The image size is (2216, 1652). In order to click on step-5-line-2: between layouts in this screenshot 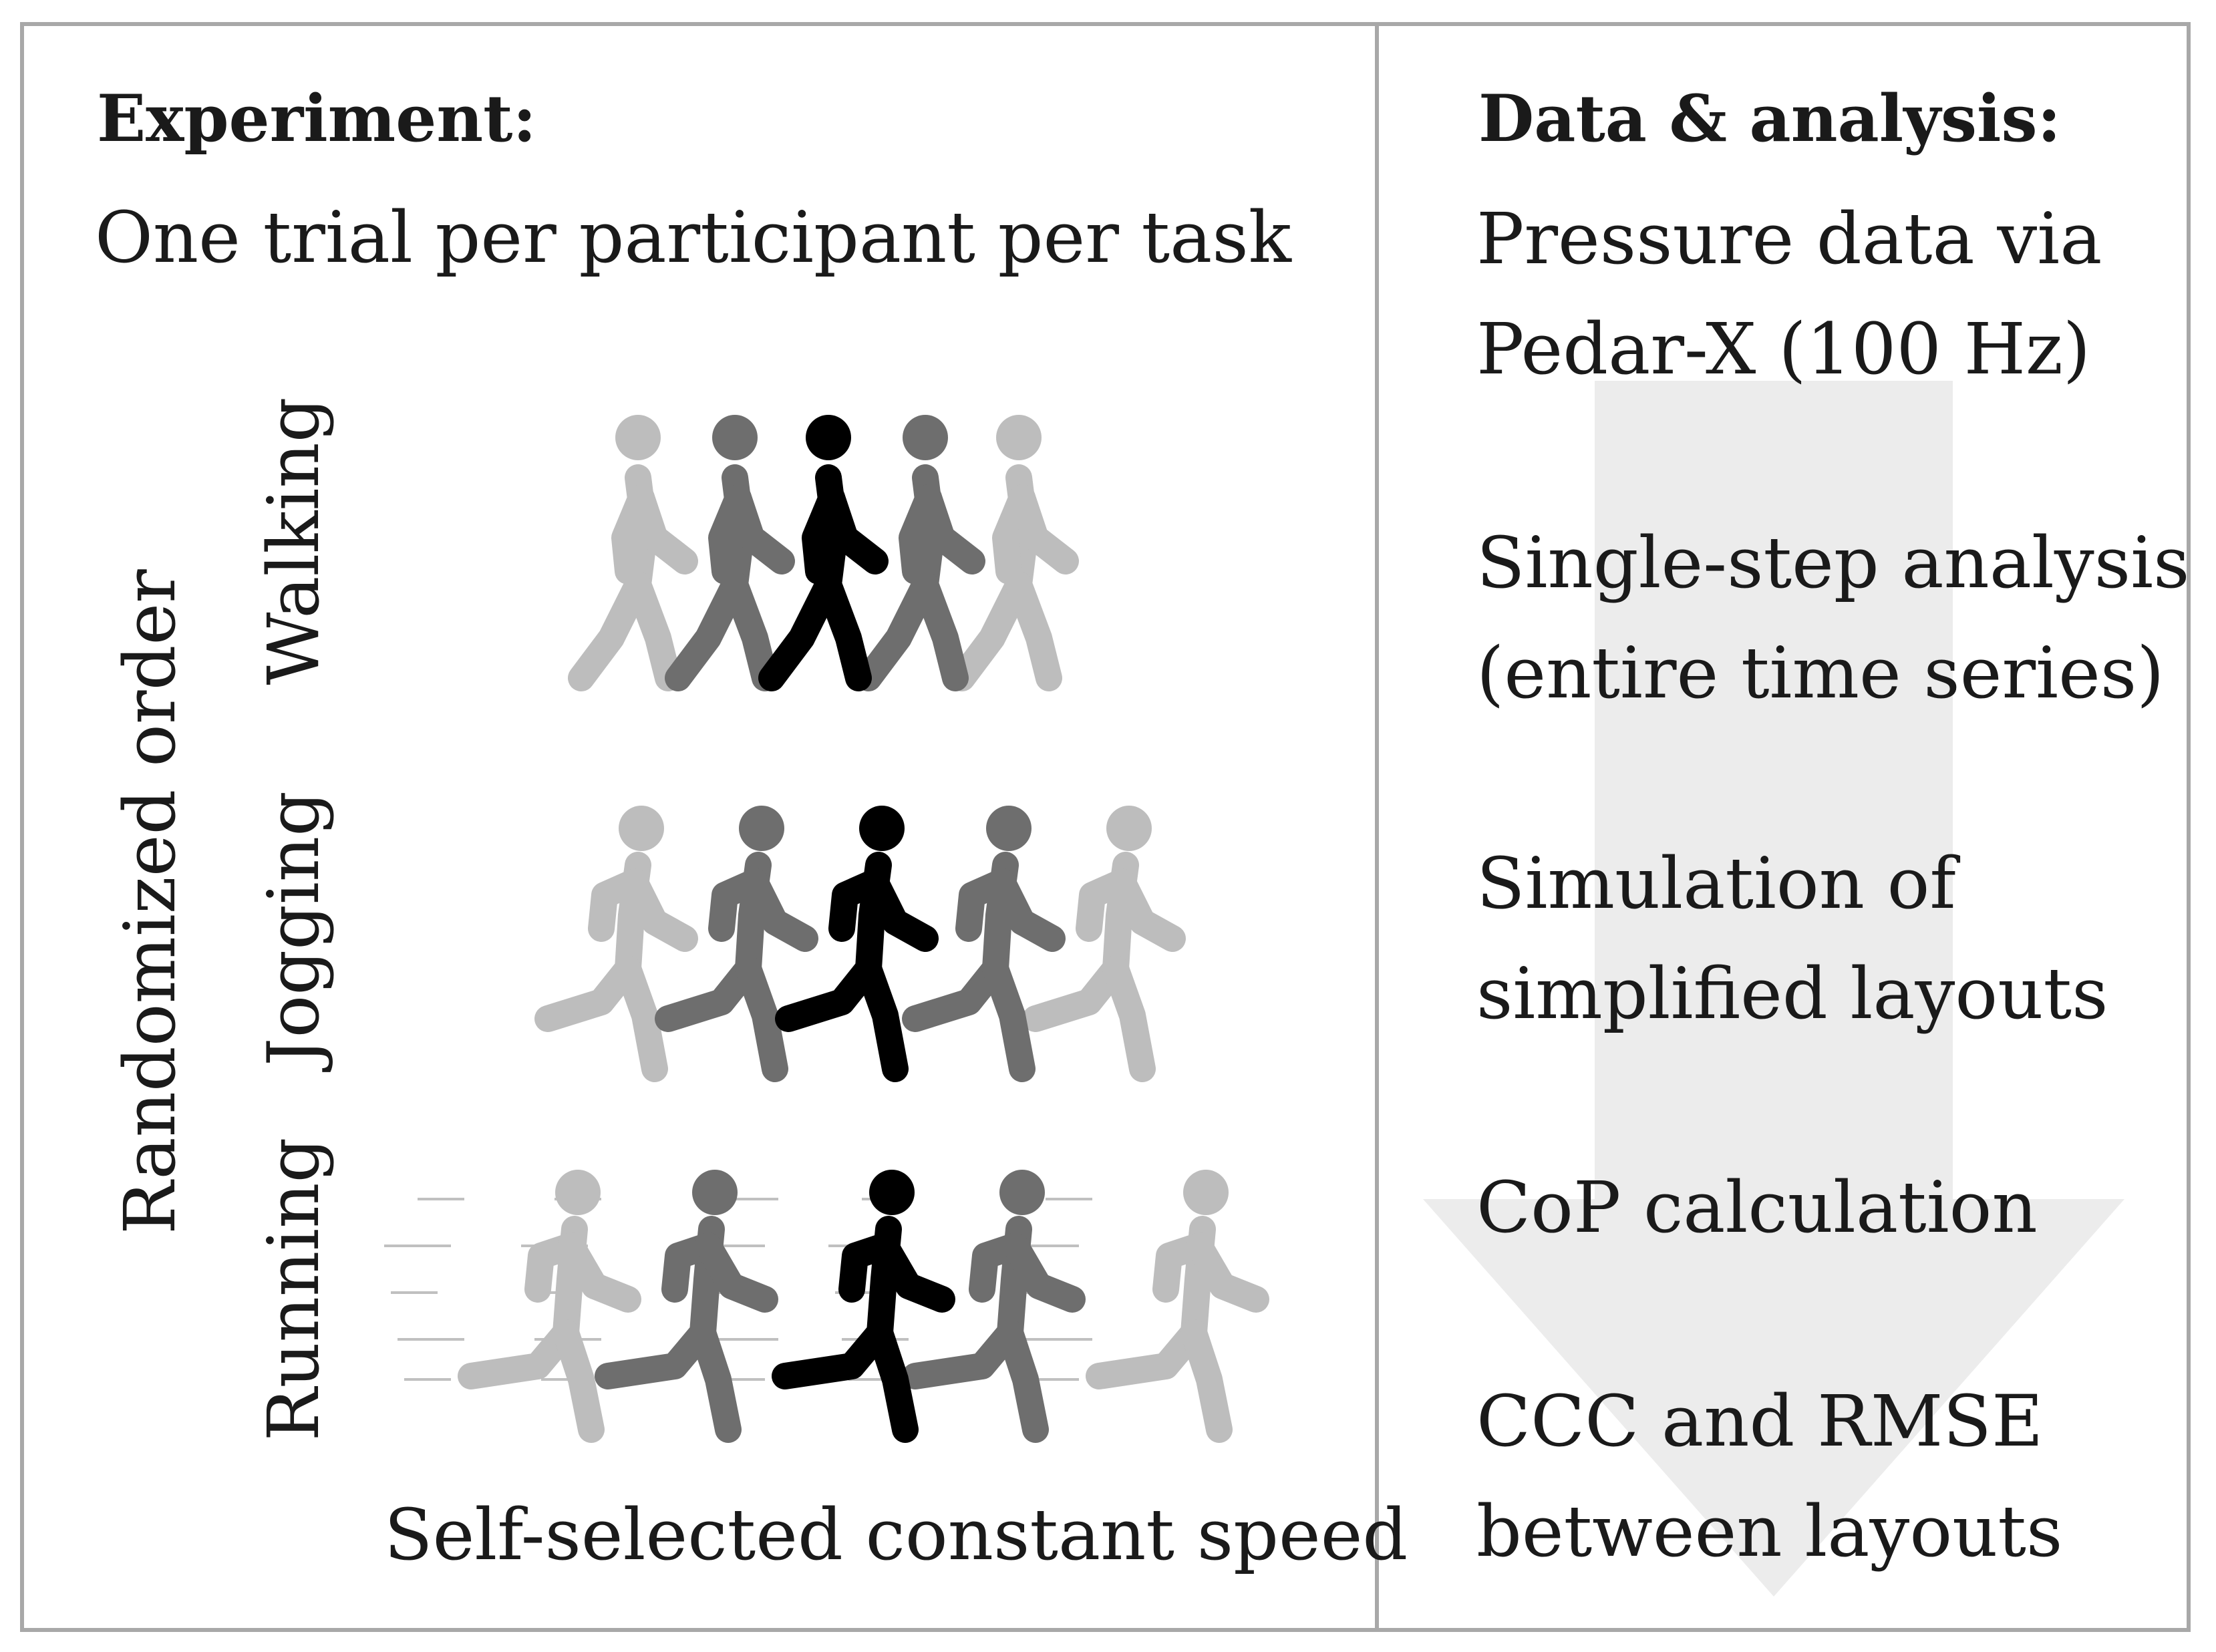, I will do `click(1769, 1531)`.